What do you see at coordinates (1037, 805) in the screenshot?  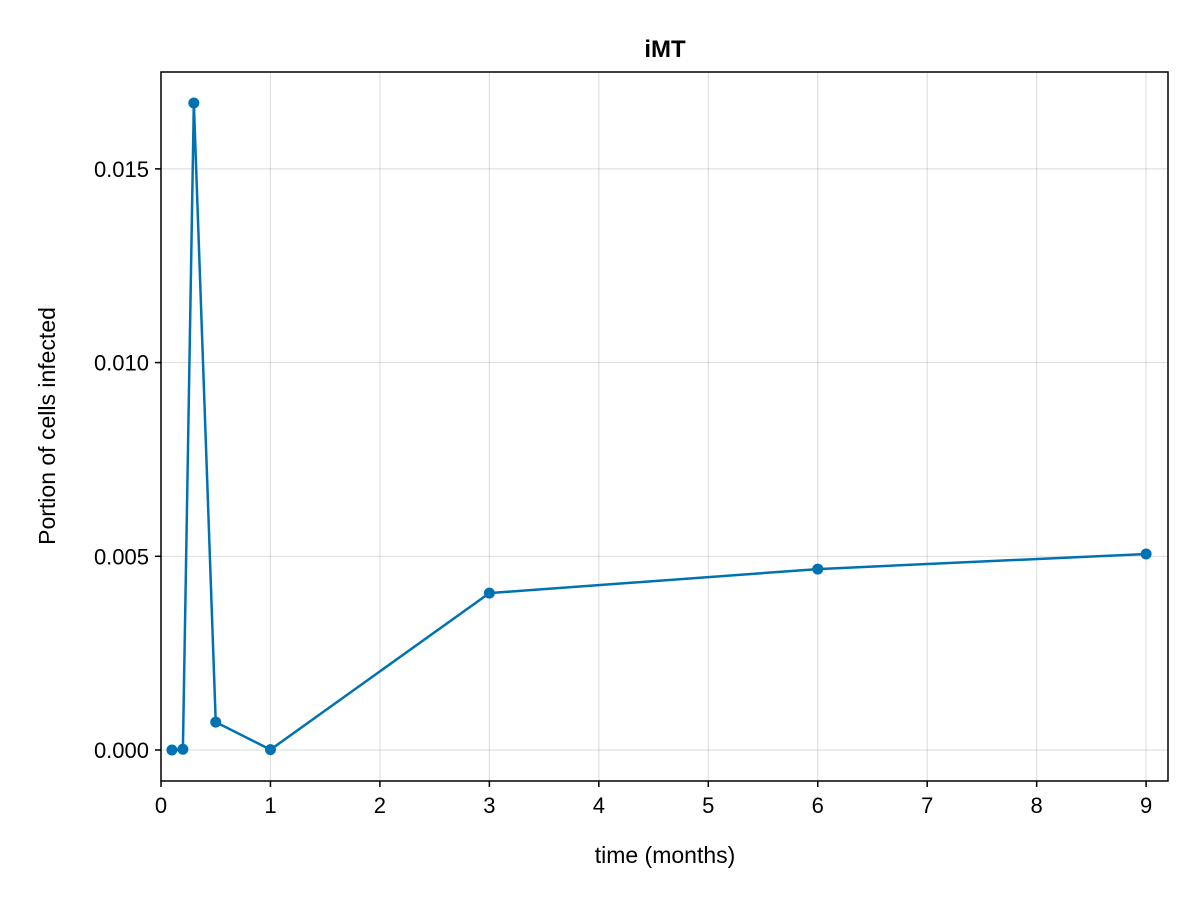 I see `x-tick-label: 8` at bounding box center [1037, 805].